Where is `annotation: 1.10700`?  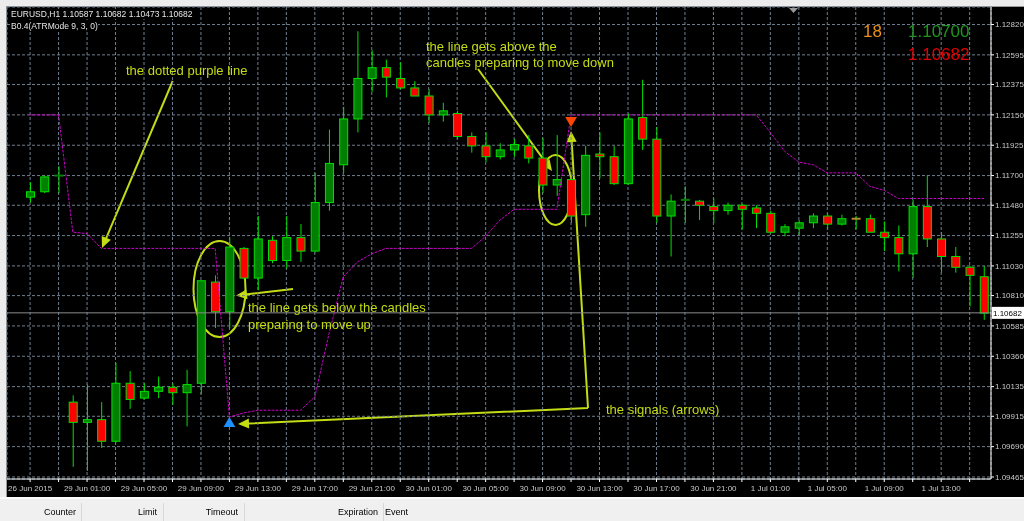
annotation: 1.10700 is located at coordinates (939, 31).